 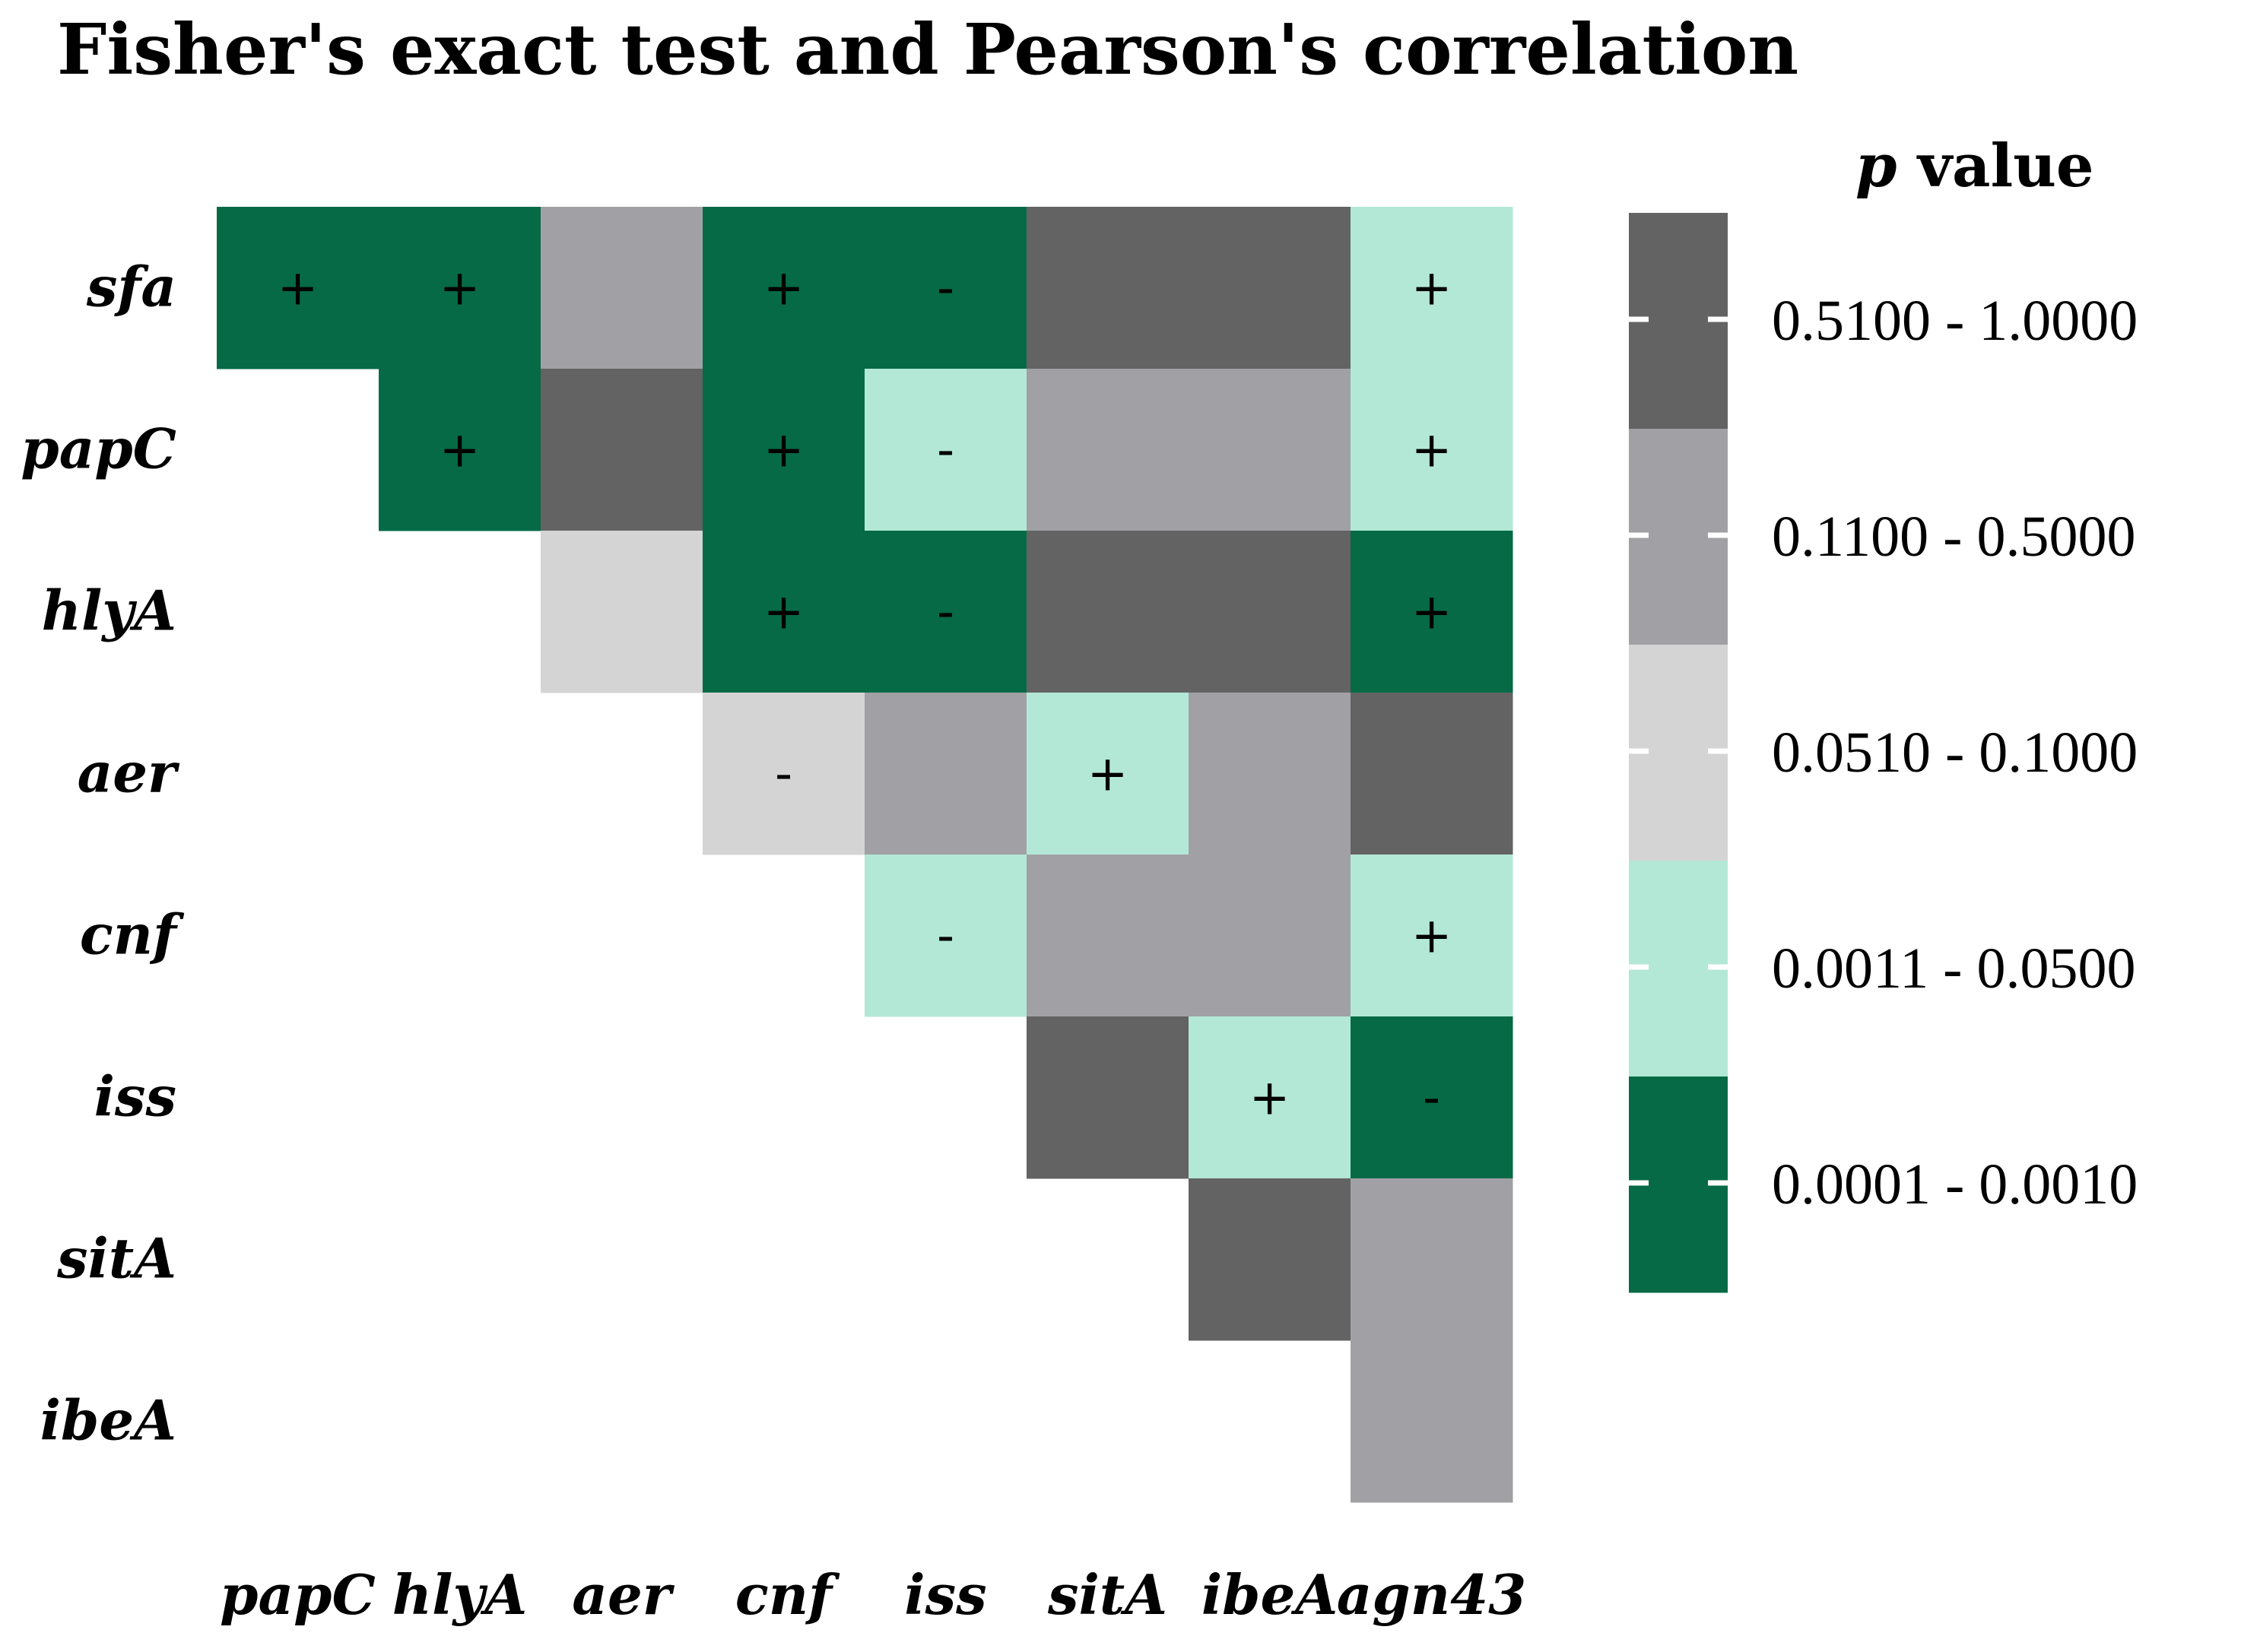 I want to click on legend-label-5: 0.0001 - 0.0010, so click(x=1955, y=1184).